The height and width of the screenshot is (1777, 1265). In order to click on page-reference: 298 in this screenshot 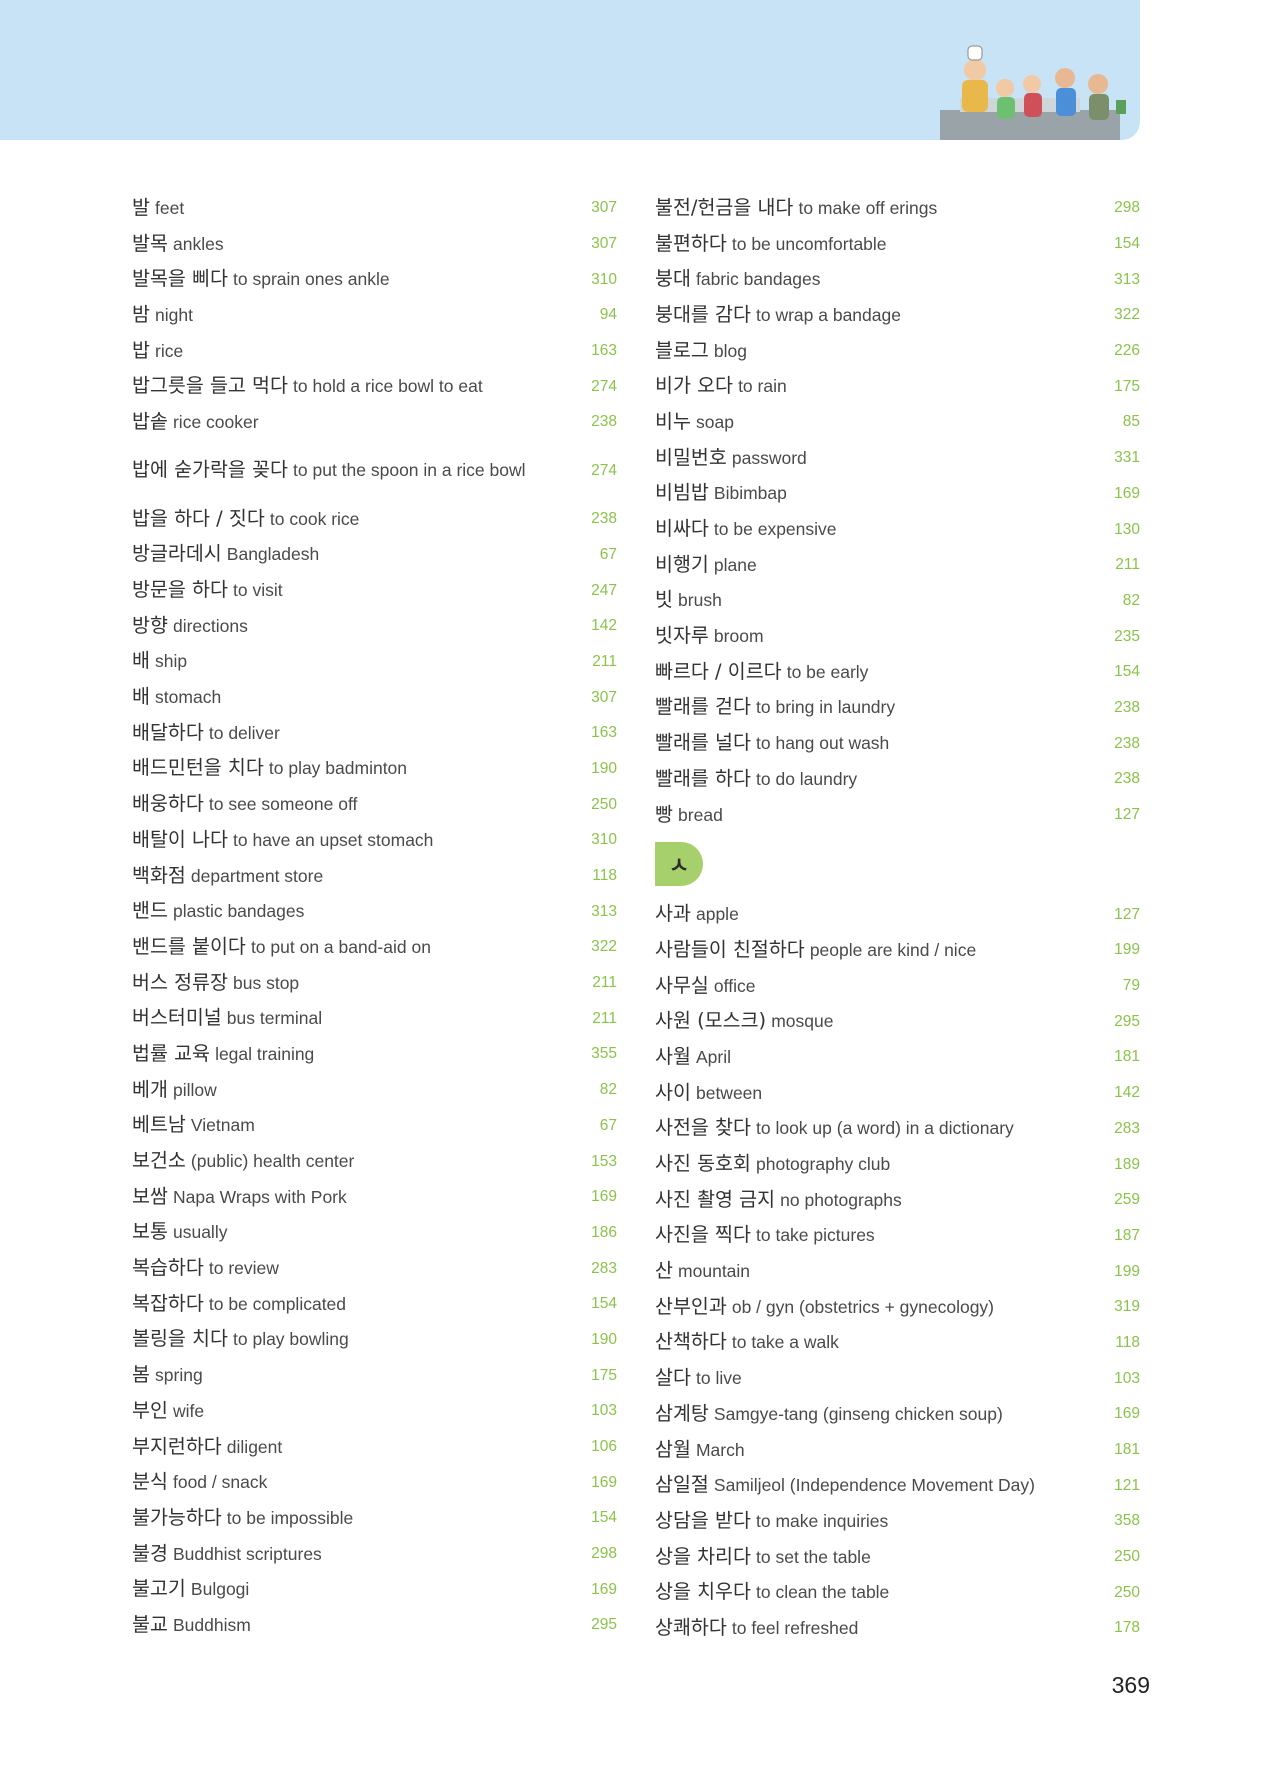, I will do `click(1127, 208)`.